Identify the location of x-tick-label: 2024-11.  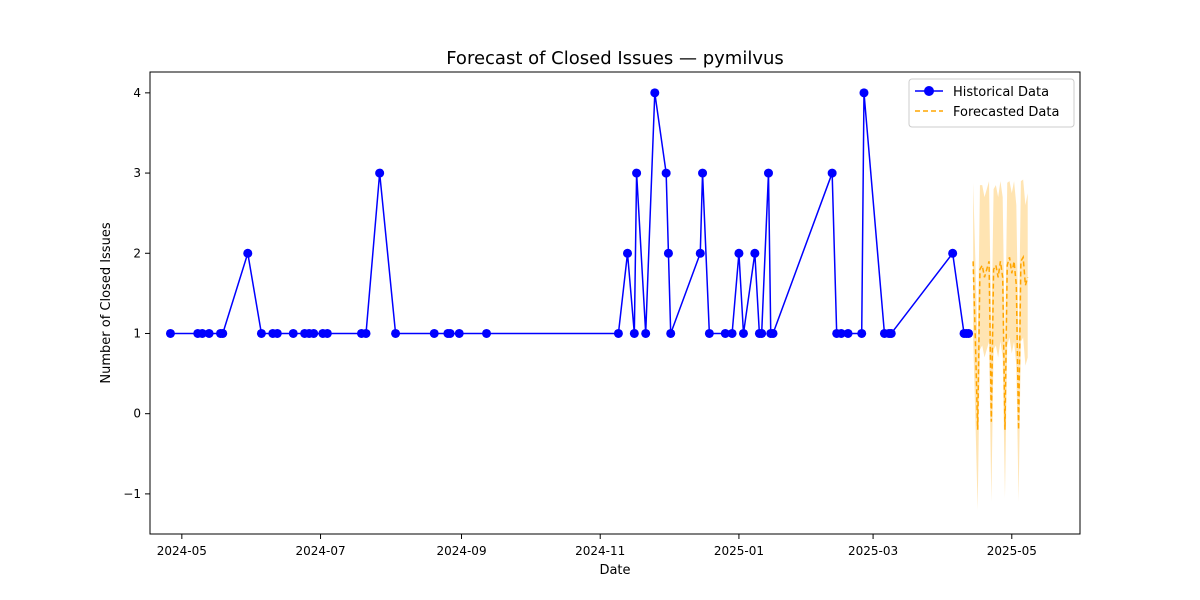
(600, 551).